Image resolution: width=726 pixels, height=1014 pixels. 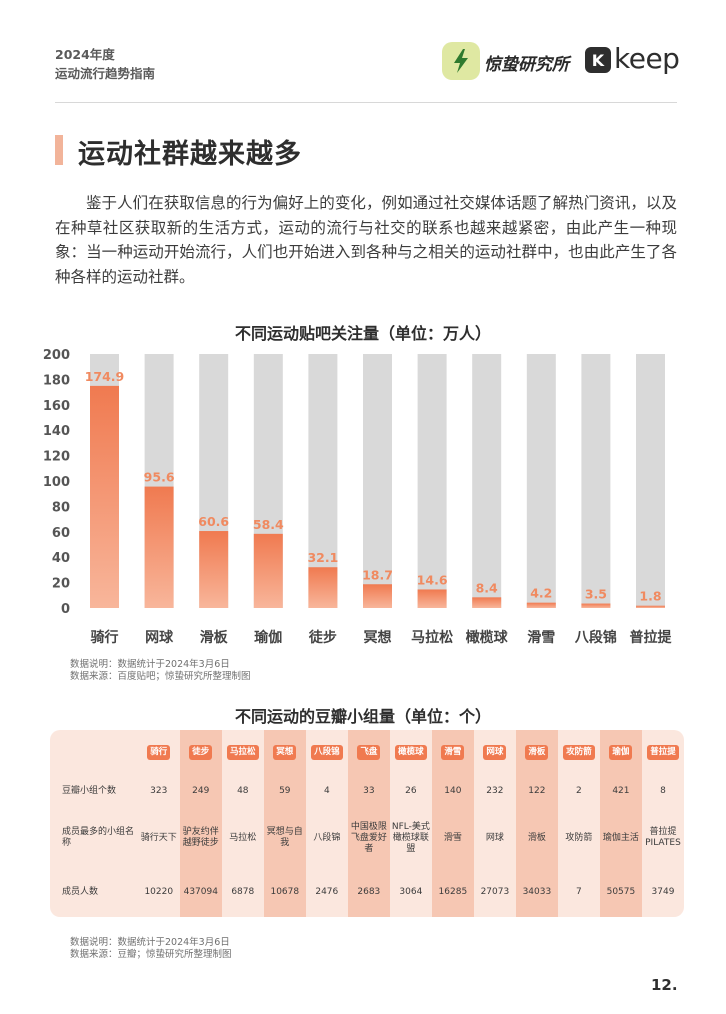 I want to click on keep-wordmark: keep, so click(x=647, y=58).